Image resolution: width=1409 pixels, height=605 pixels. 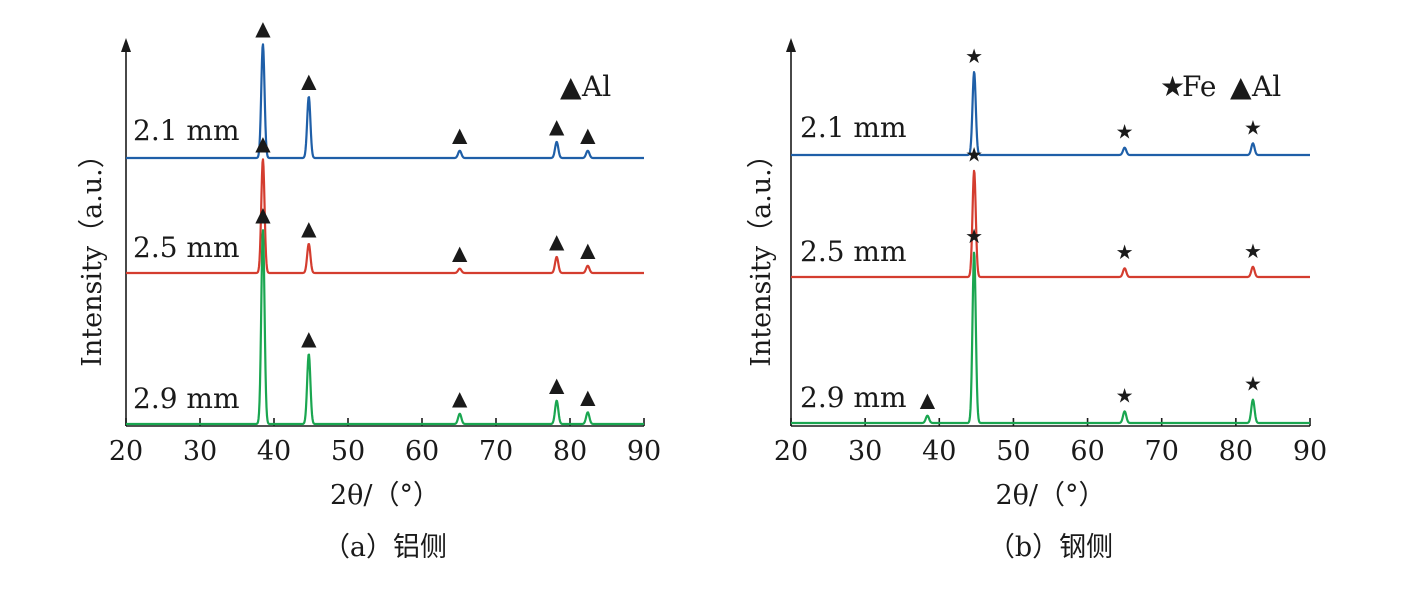 What do you see at coordinates (385, 547) in the screenshot?
I see `panel-caption: （a）铝侧` at bounding box center [385, 547].